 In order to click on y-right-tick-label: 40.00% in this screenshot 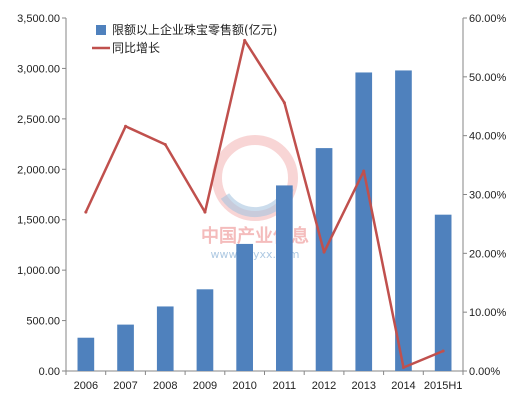, I will do `click(488, 137)`.